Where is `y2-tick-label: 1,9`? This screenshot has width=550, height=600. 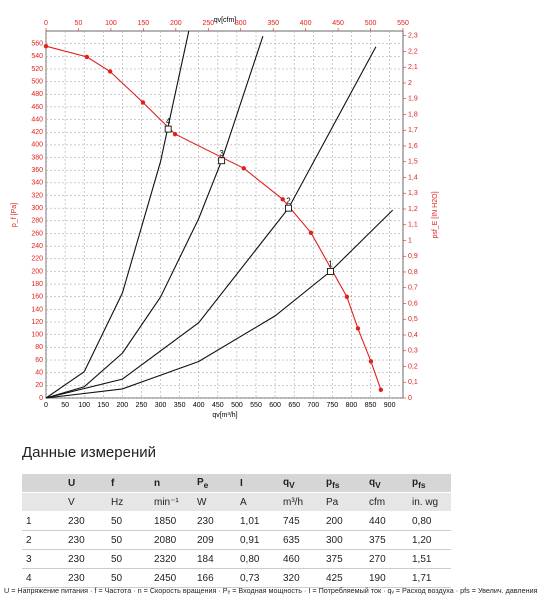
y2-tick-label: 1,9 is located at coordinates (413, 99).